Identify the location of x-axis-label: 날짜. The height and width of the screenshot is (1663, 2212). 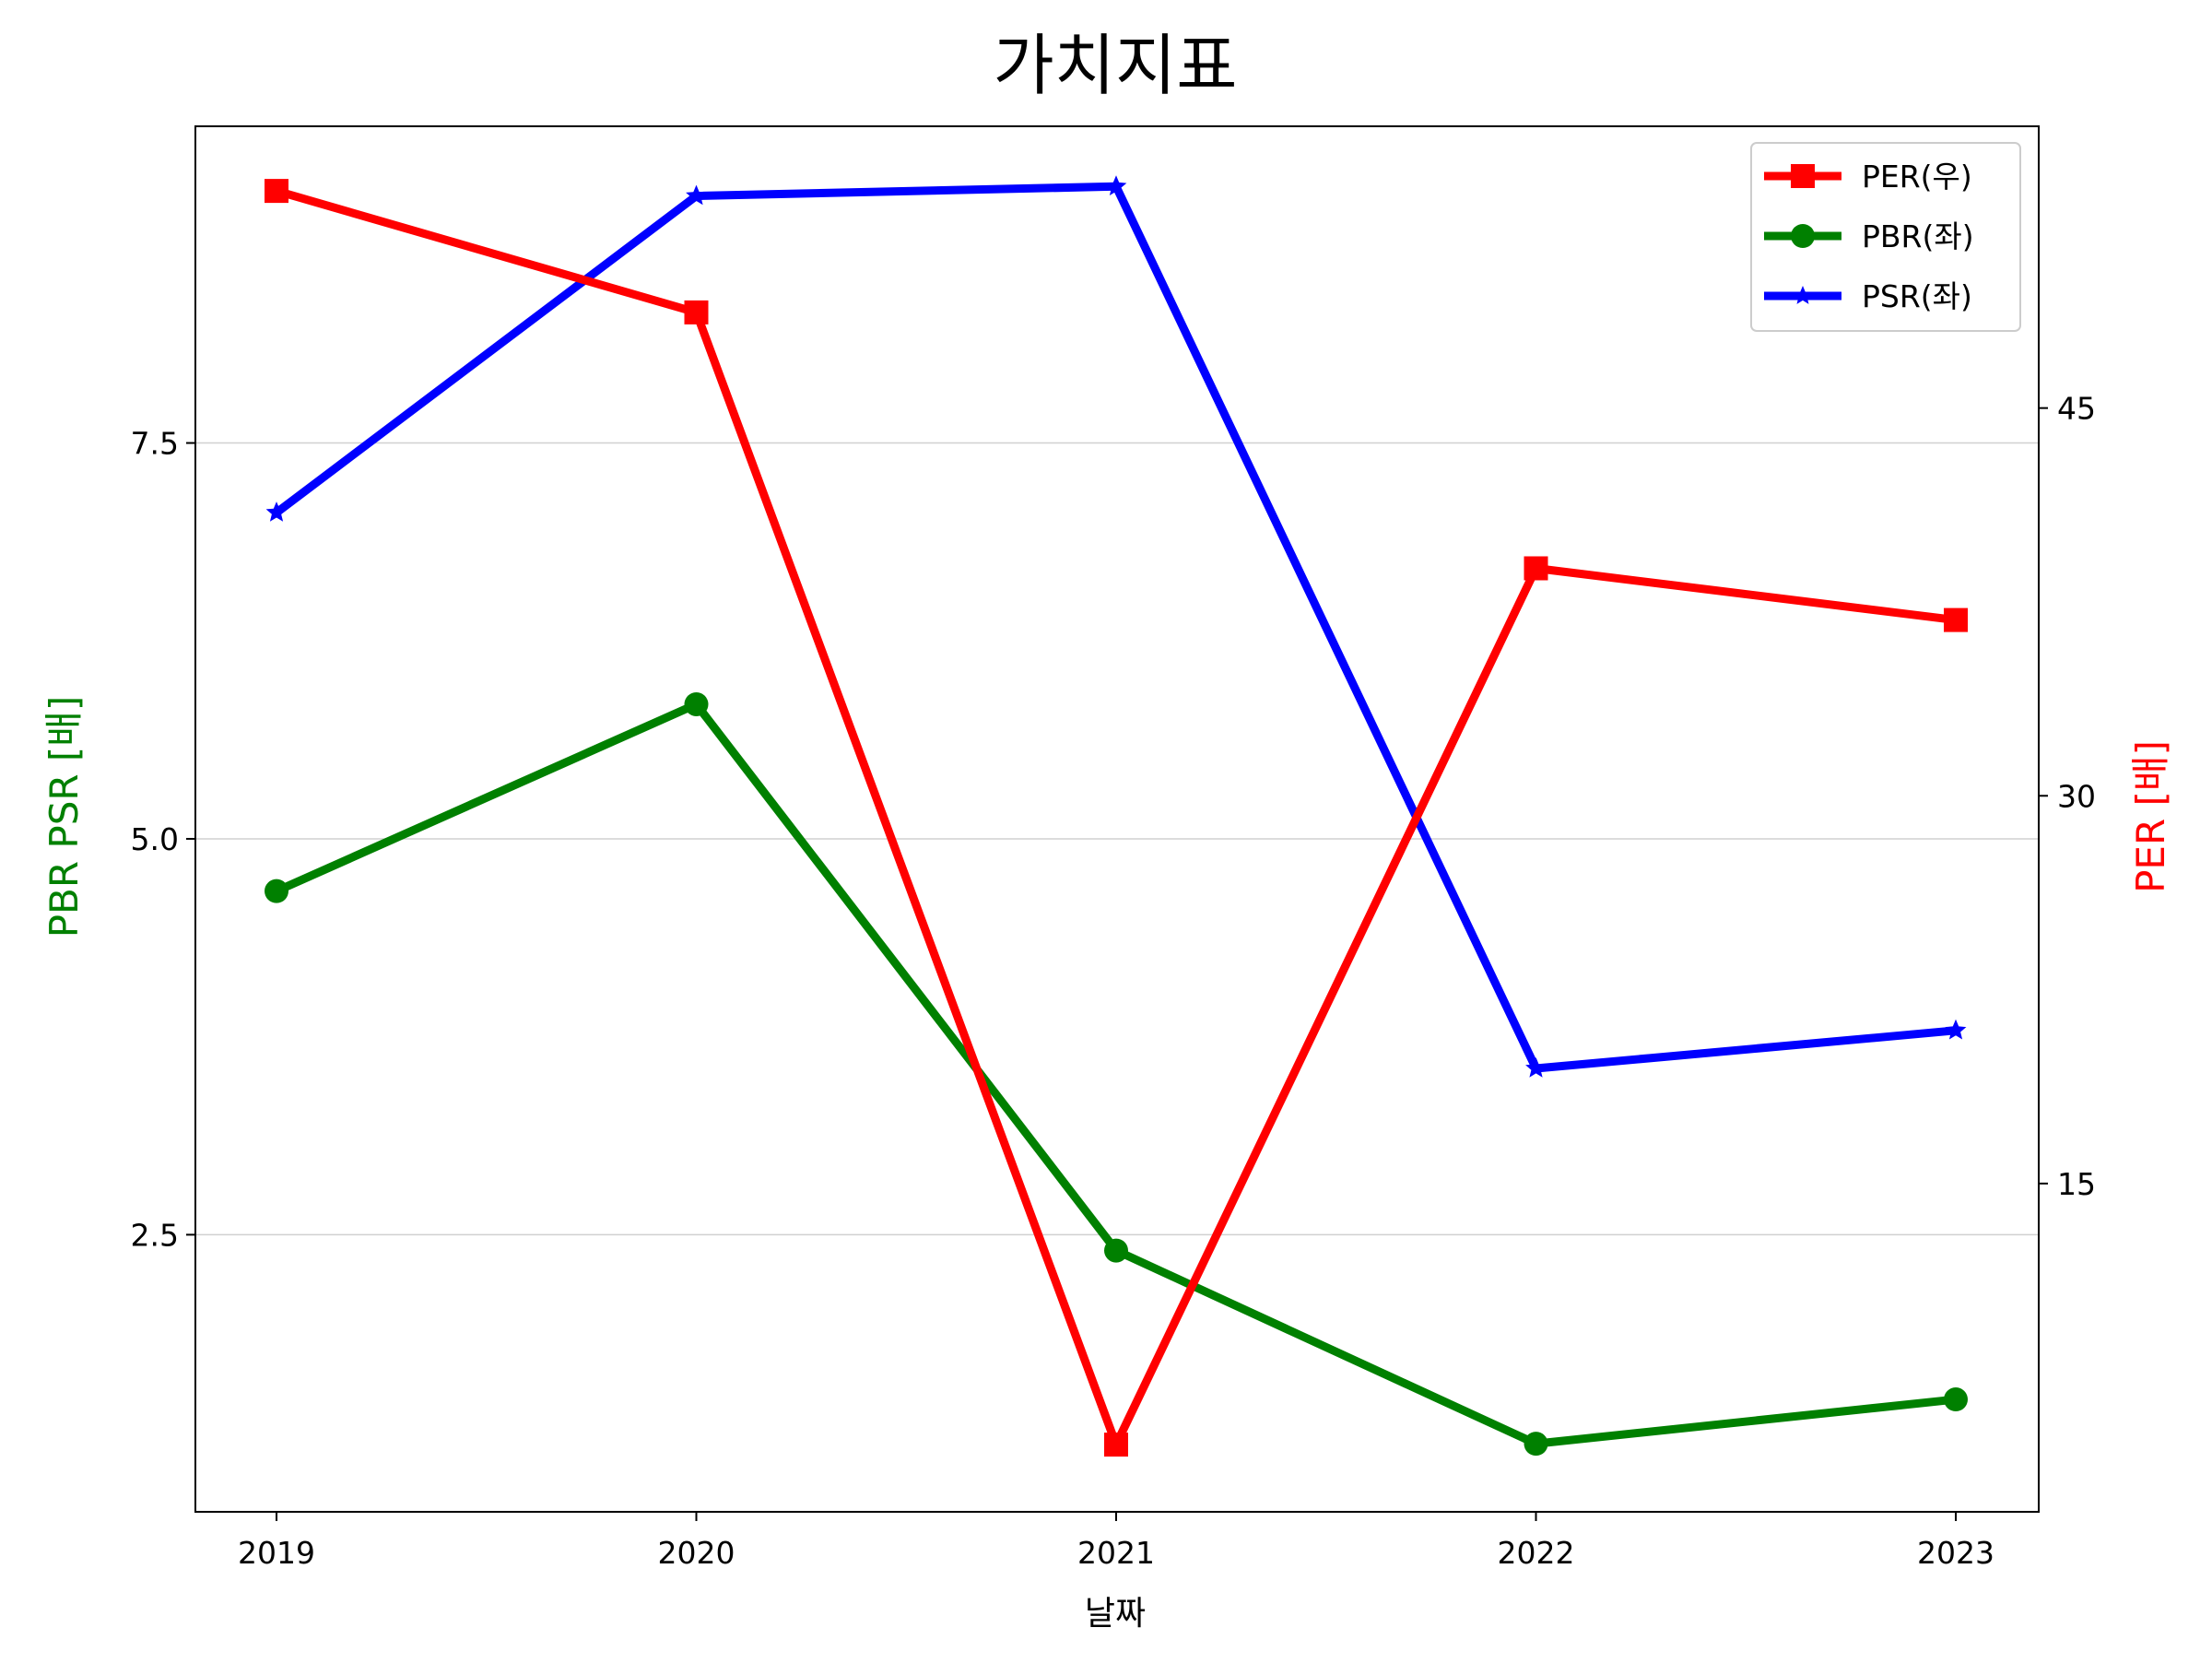
(1115, 1614).